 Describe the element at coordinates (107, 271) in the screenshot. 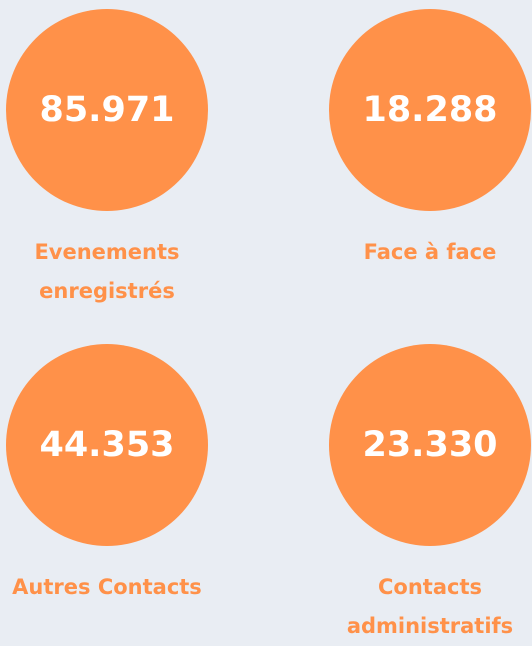

I see `stat-label: Evenements enregistrés` at that location.